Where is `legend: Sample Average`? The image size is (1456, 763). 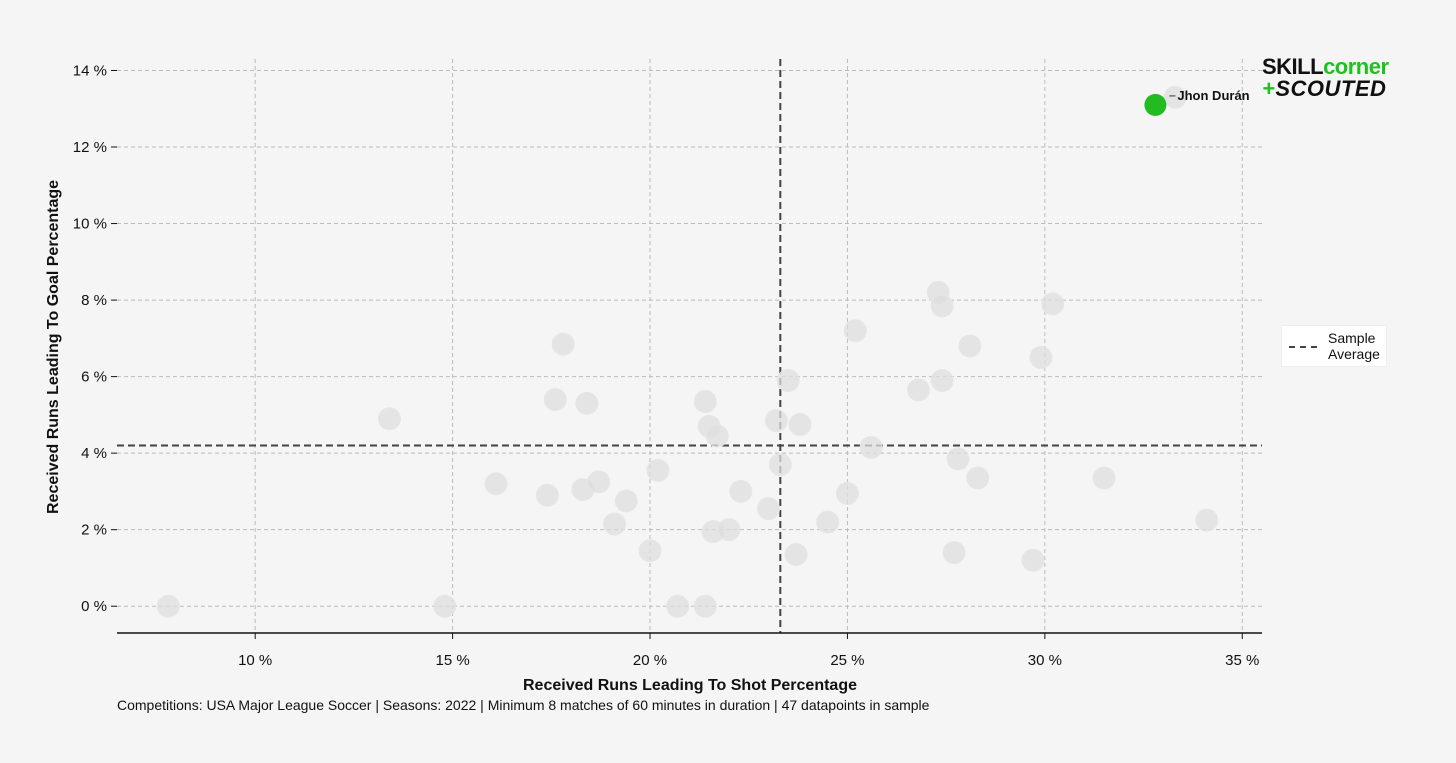 legend: Sample Average is located at coordinates (1334, 346).